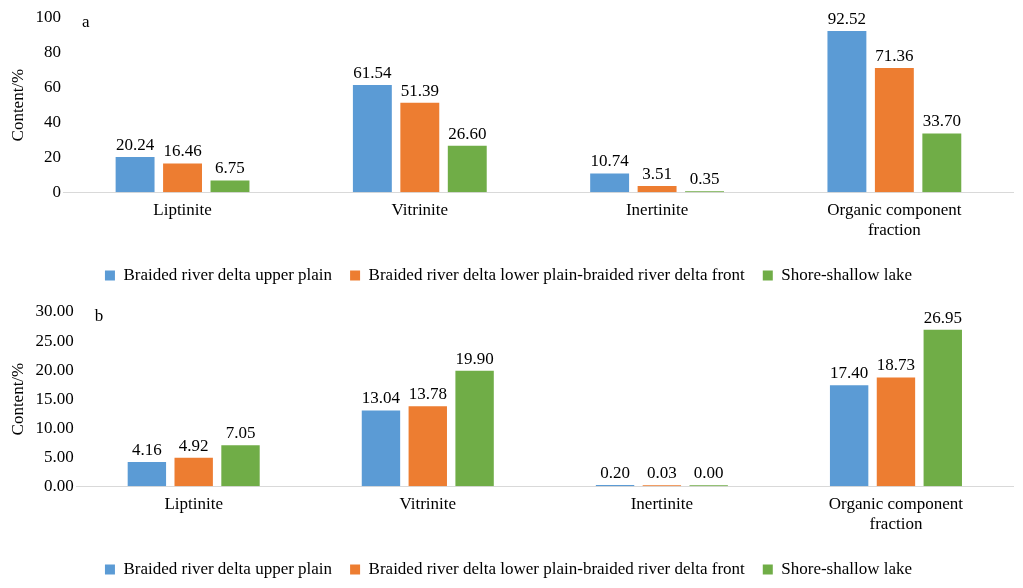 The image size is (1023, 588). Describe the element at coordinates (381, 398) in the screenshot. I see `data-label: 13.04` at that location.